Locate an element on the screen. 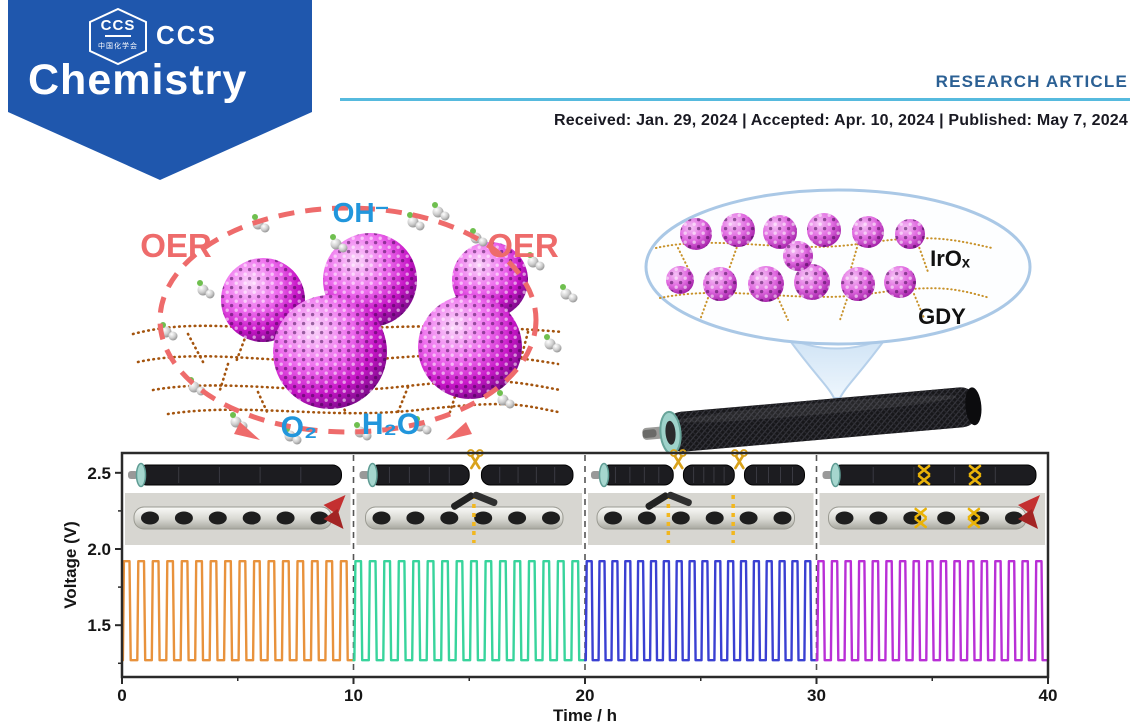 The width and height of the screenshot is (1134, 723). segment-inset-cut-twice is located at coordinates (701, 497).